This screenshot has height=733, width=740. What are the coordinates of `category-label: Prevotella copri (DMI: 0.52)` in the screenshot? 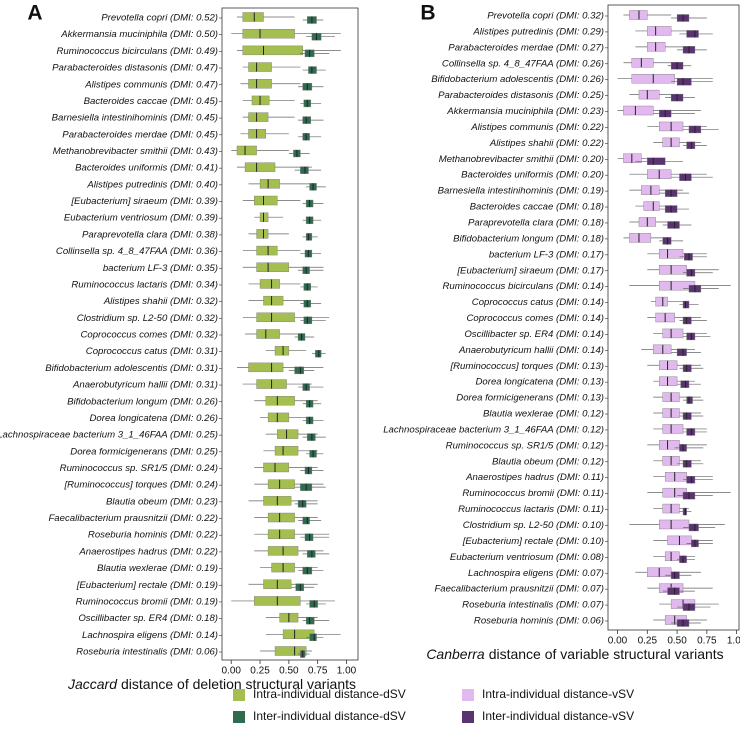 It's located at (159, 18).